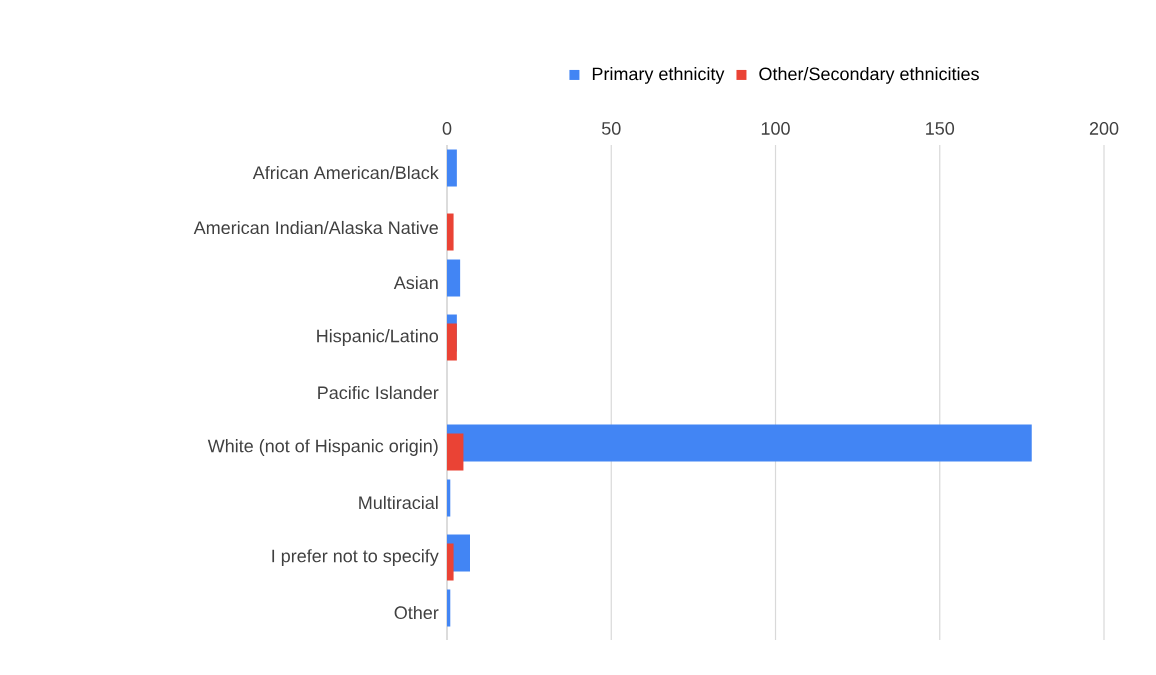 The width and height of the screenshot is (1156, 675). I want to click on y-tick-label: African American/Black, so click(345, 172).